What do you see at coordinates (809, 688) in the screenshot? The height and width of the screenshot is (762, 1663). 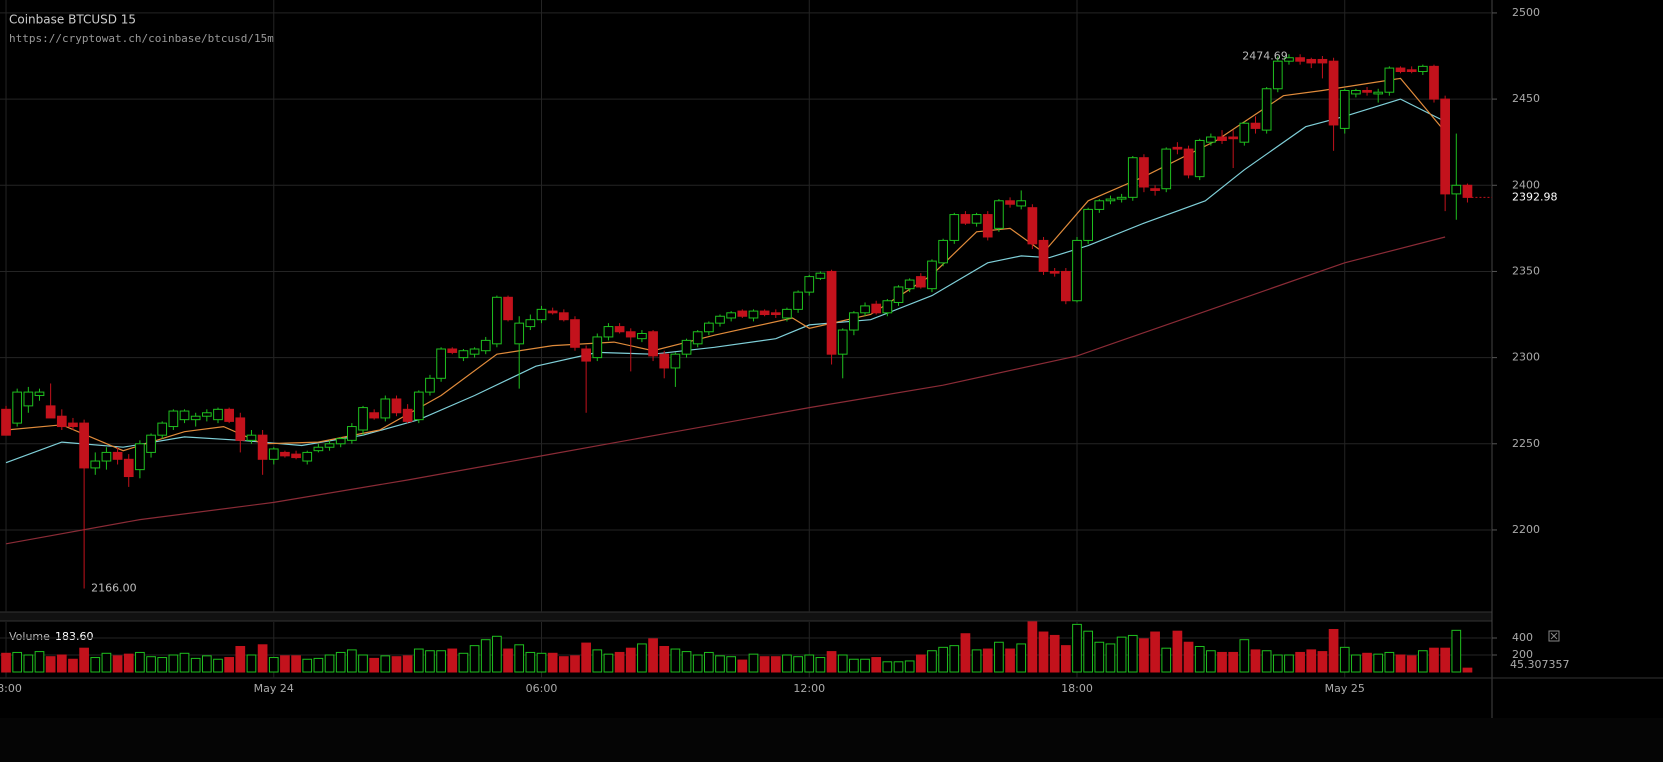 I see `x-tick-label: 12:00` at bounding box center [809, 688].